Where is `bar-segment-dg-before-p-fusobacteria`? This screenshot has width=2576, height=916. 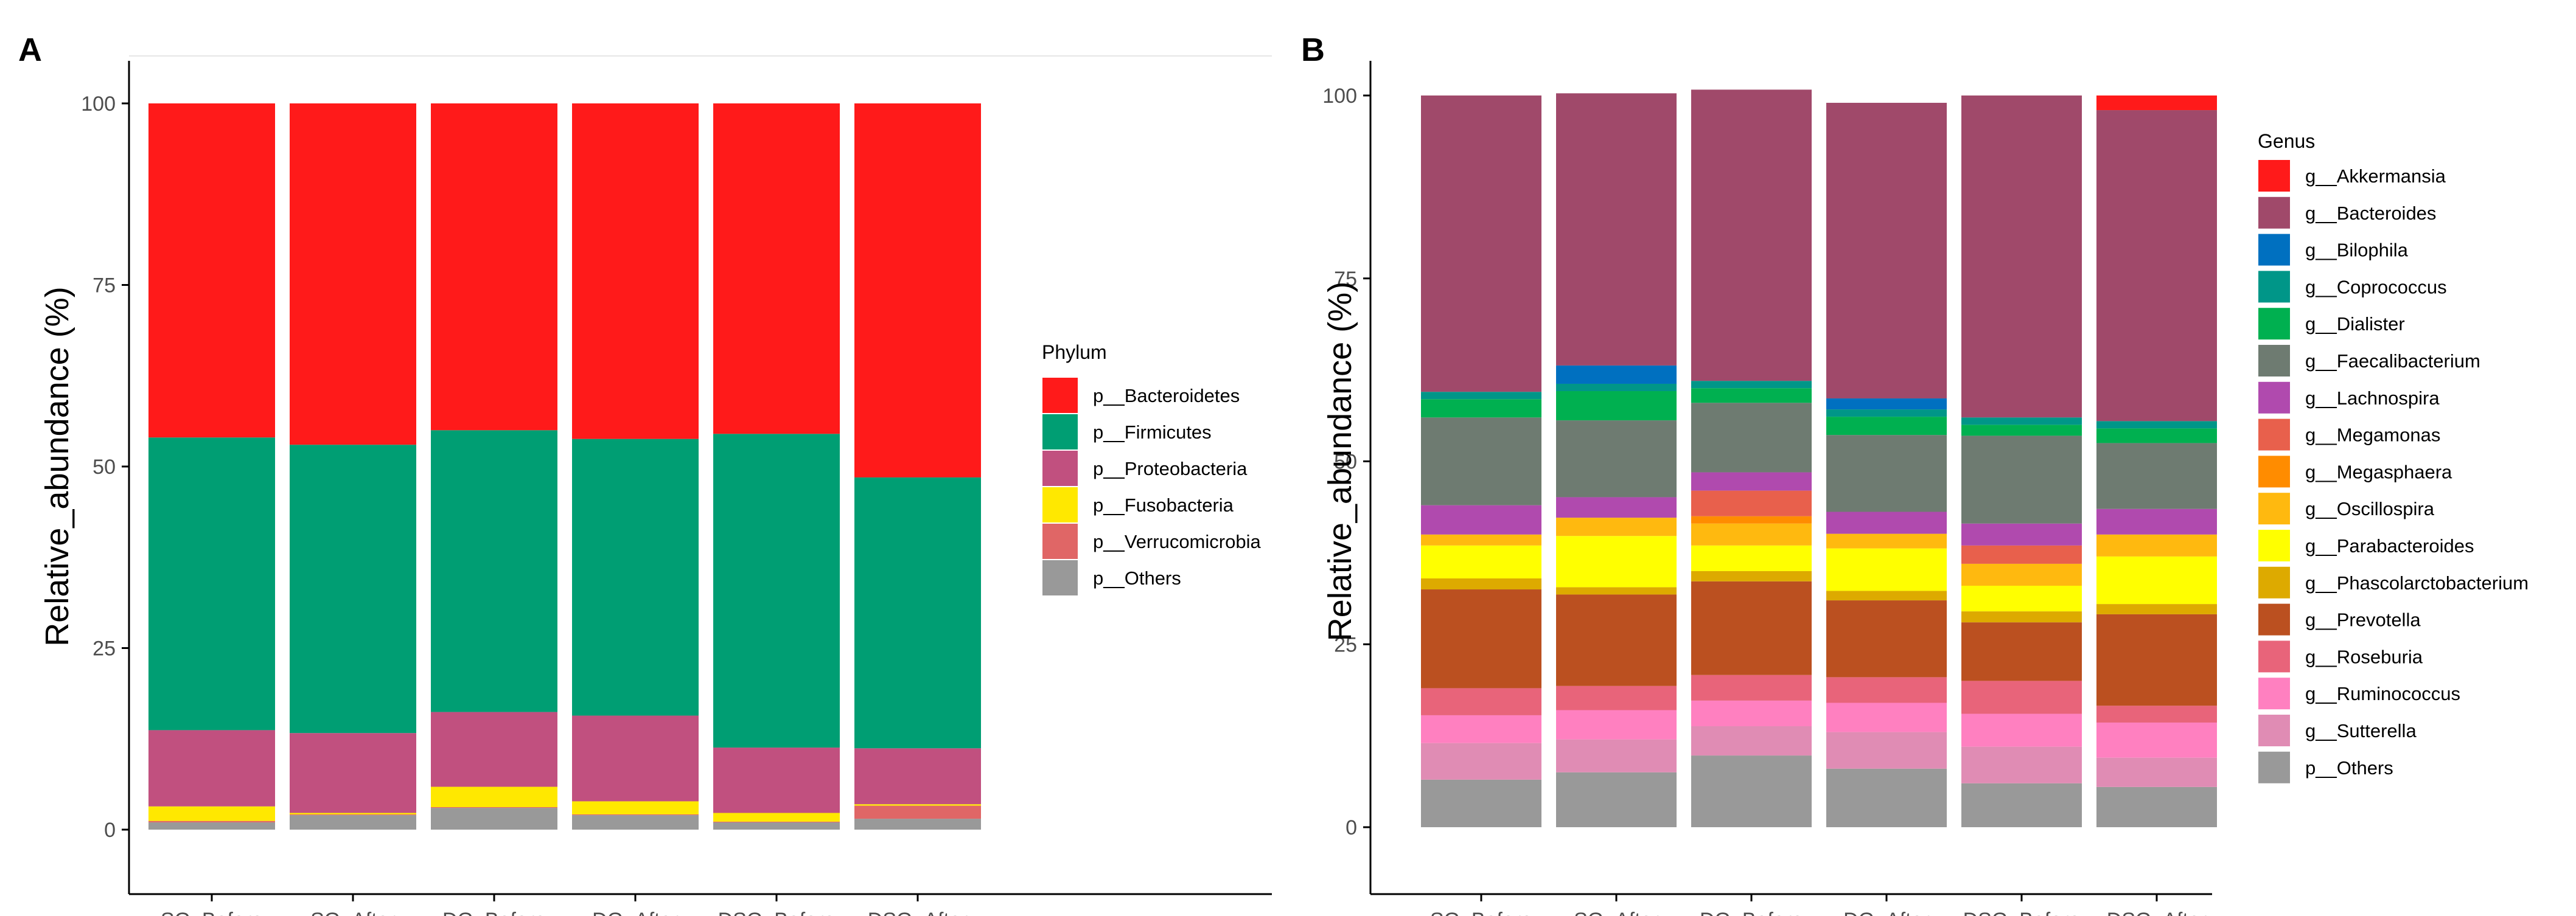 bar-segment-dg-before-p-fusobacteria is located at coordinates (494, 797).